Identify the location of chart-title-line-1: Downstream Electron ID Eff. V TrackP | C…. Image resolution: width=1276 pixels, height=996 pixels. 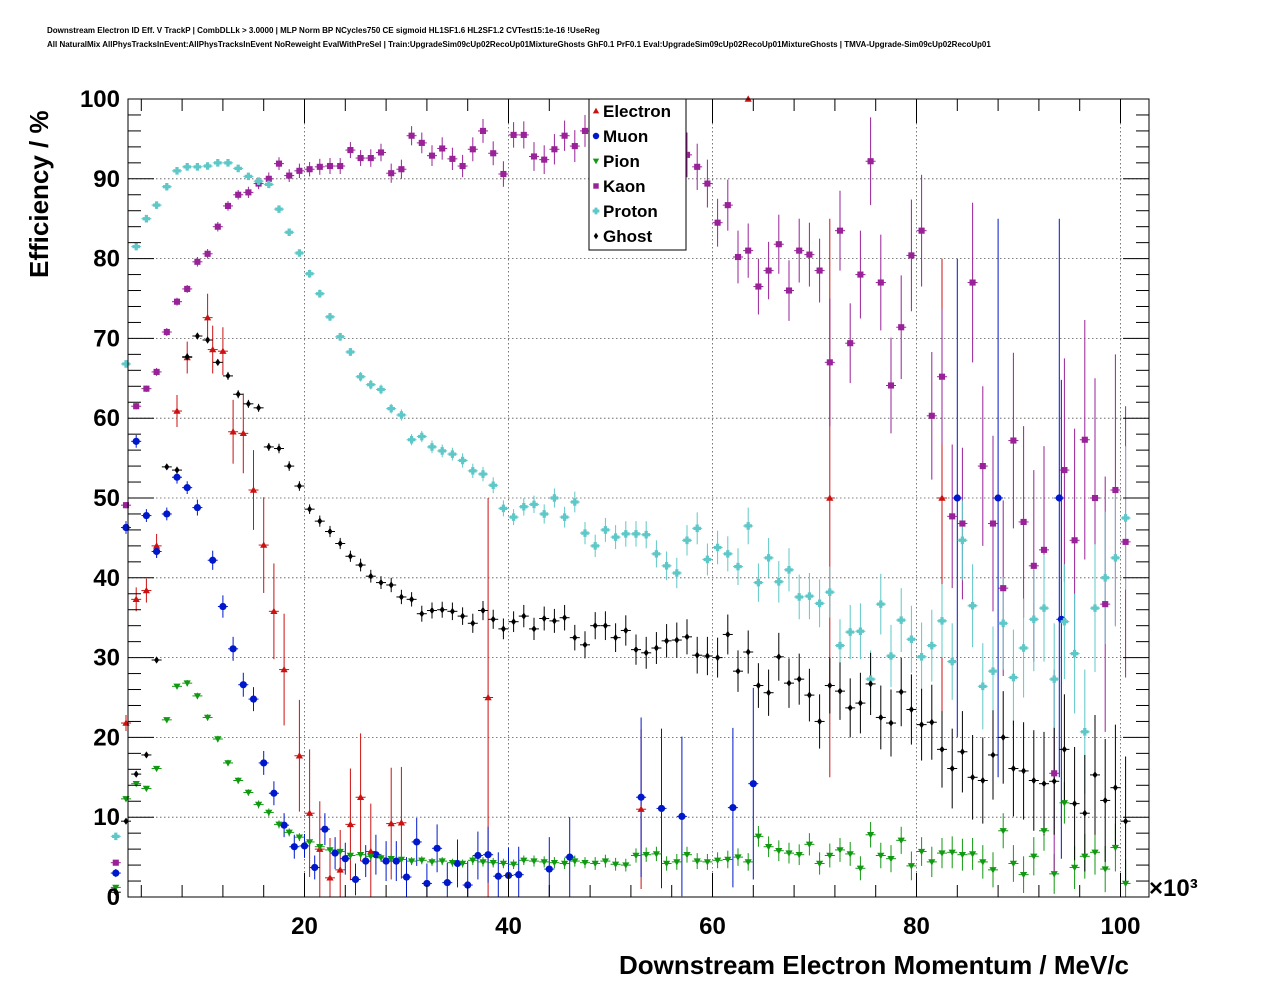
(323, 30).